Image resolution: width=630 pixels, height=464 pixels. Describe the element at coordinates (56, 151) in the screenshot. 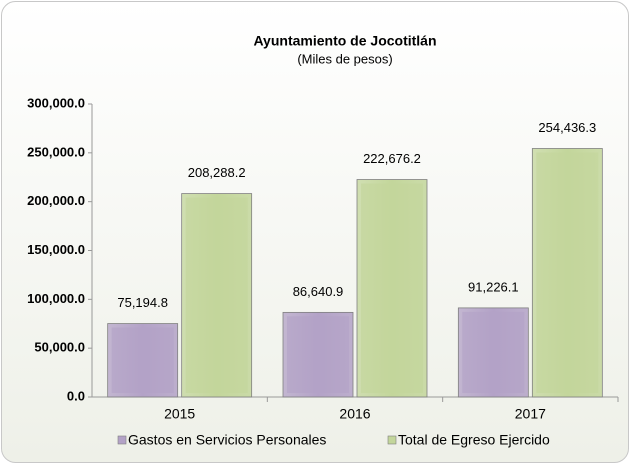

I see `y-tick-label: 250,000.0` at that location.